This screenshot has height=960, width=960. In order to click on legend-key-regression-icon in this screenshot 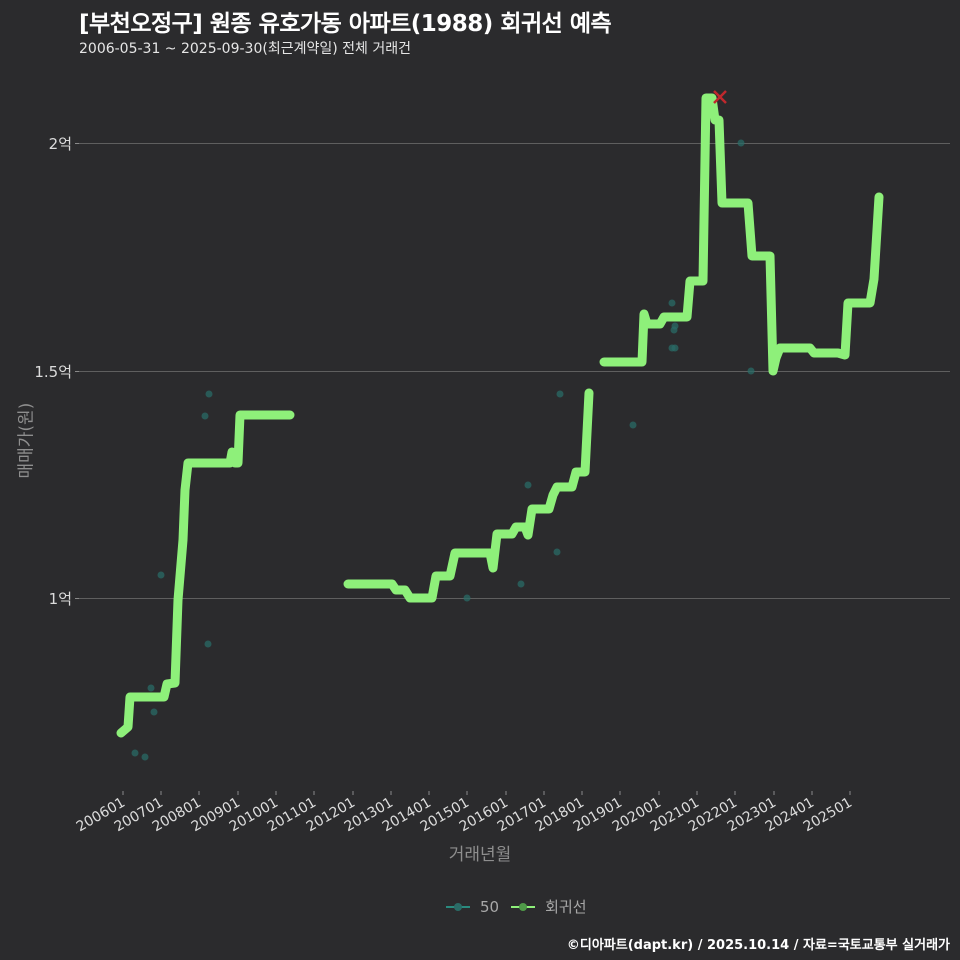, I will do `click(523, 907)`.